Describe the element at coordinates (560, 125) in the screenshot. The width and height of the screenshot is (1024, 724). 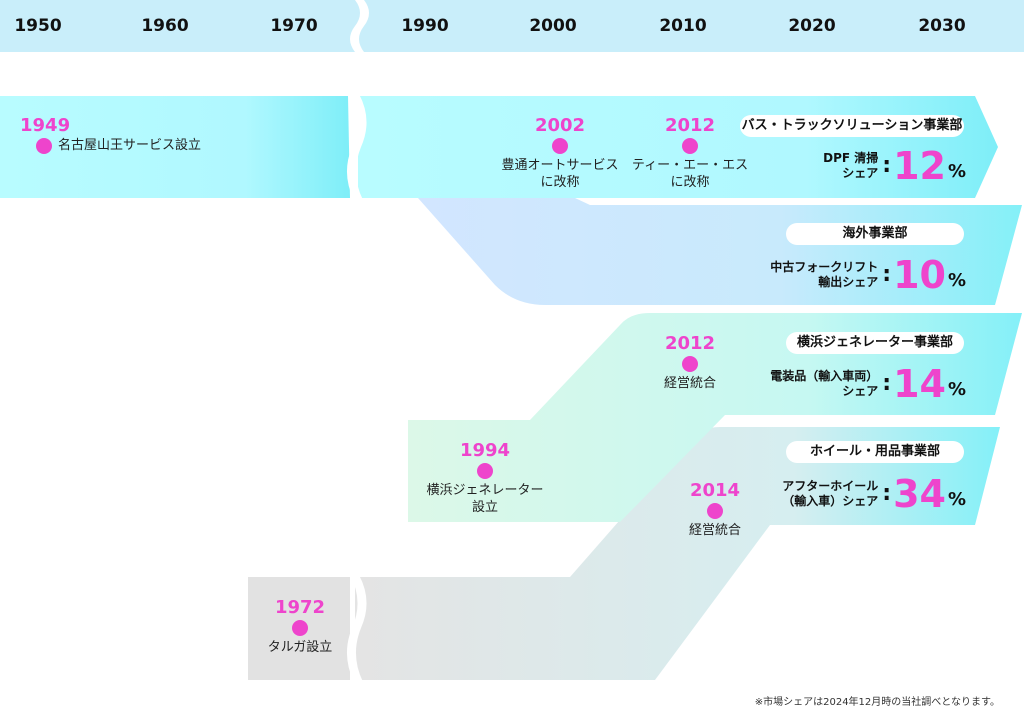
I see `event-year: 2002` at that location.